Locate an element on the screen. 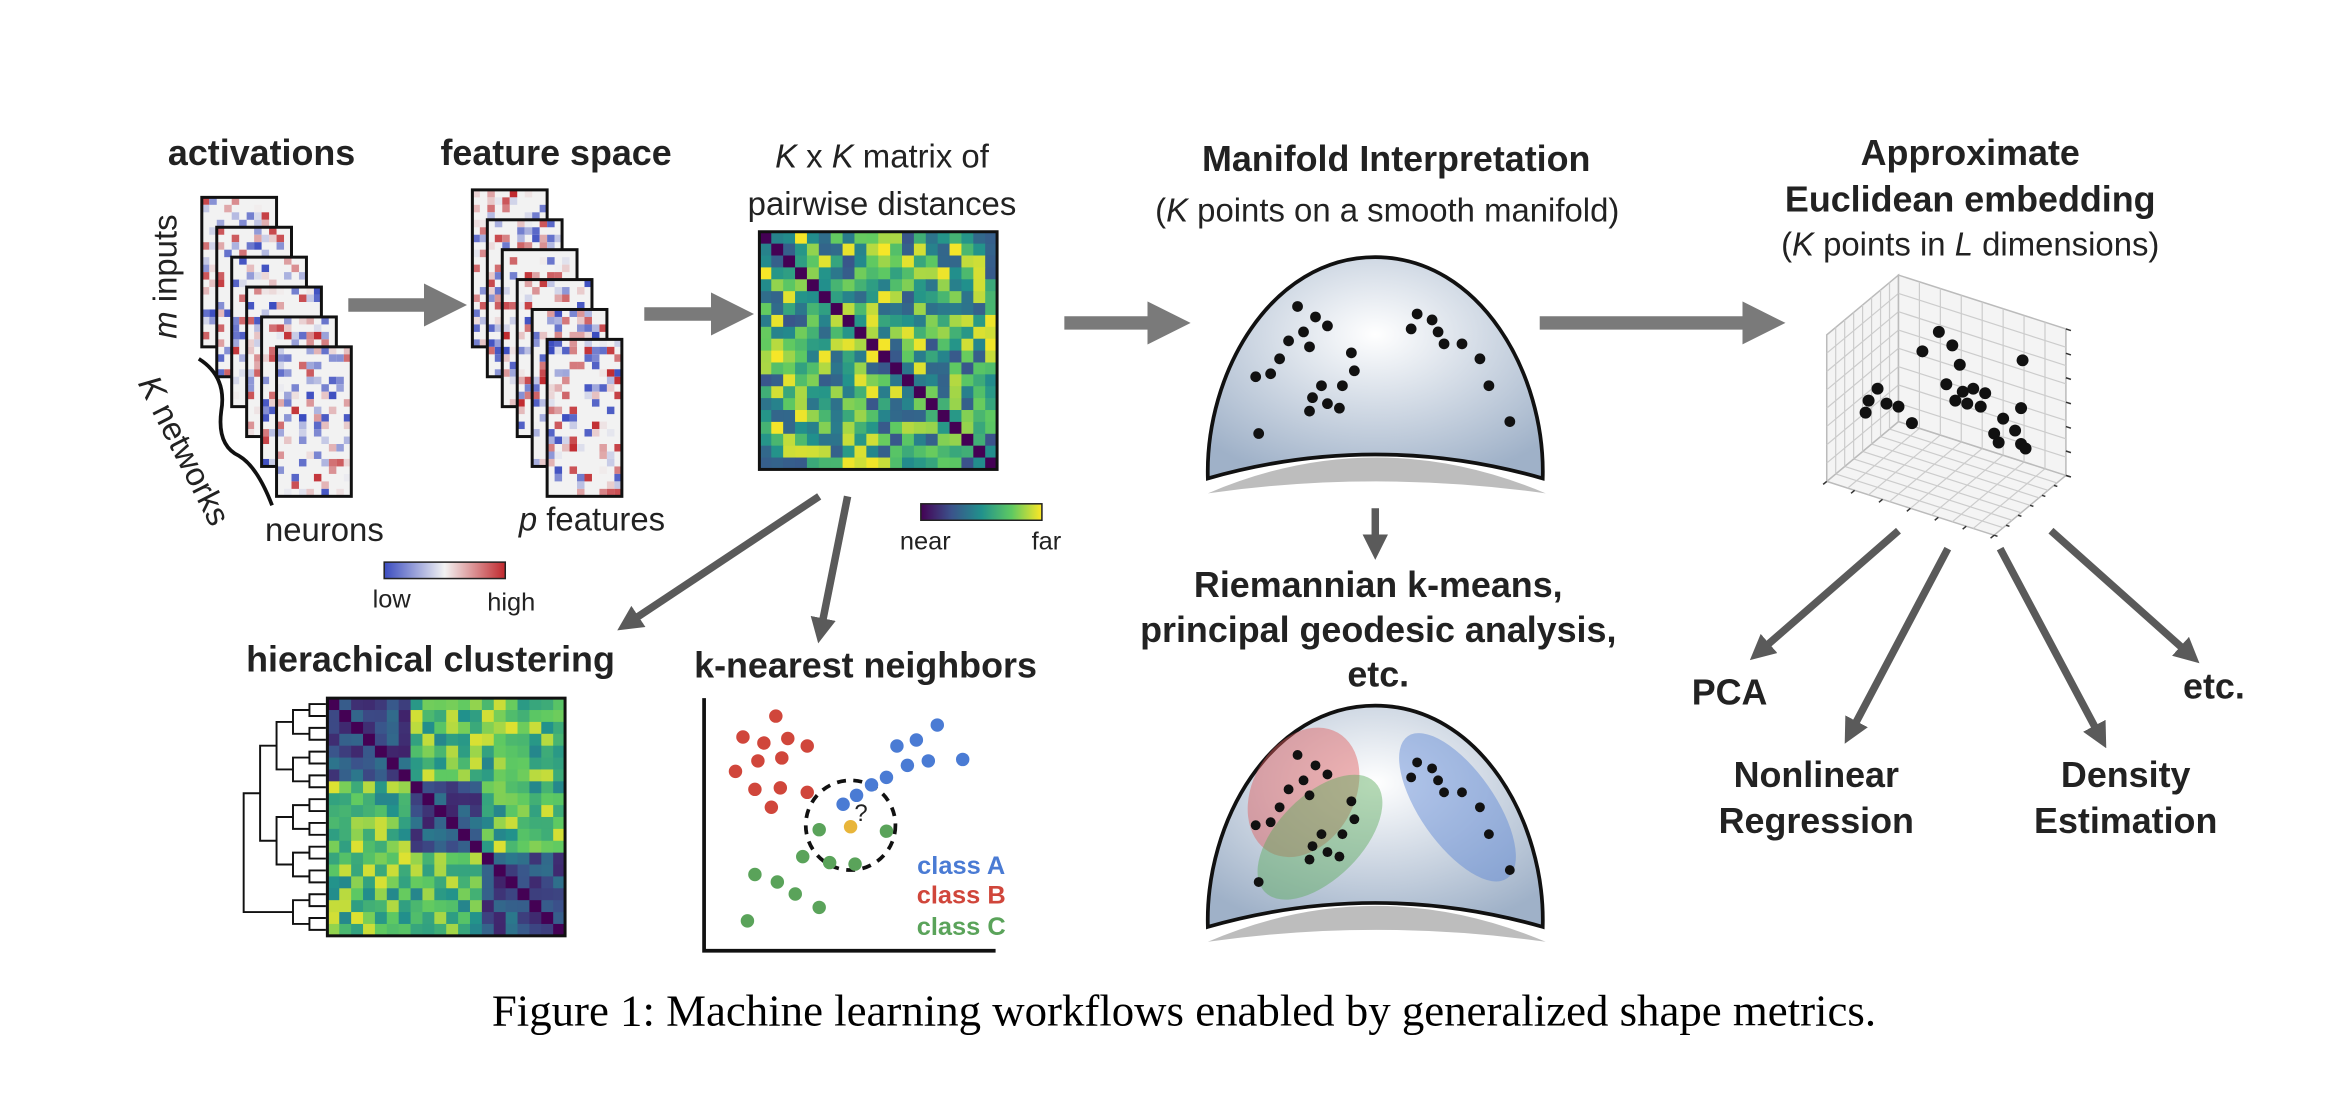 The height and width of the screenshot is (1116, 2332). manifold-title: Manifold Interpretation is located at coordinates (1396, 159).